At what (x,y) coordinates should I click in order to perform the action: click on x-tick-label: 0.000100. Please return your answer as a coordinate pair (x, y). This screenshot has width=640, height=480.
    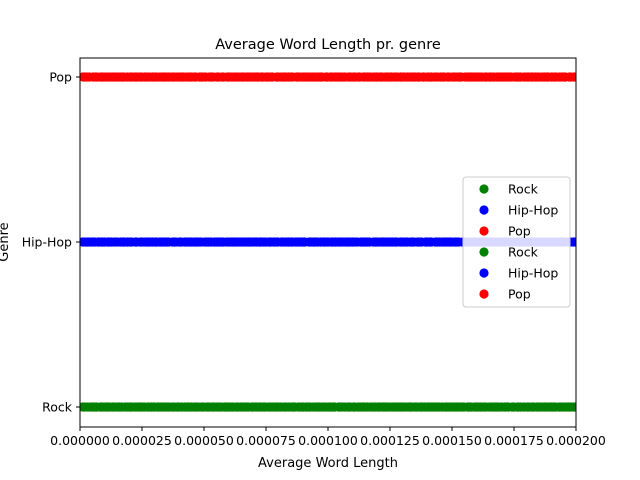
    Looking at the image, I should click on (328, 440).